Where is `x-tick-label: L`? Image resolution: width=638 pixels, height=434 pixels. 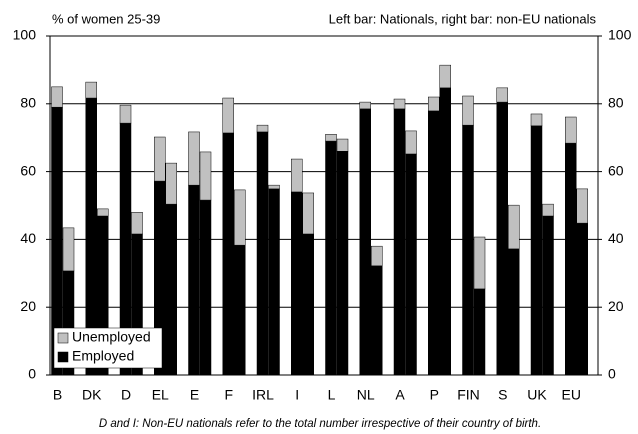
x-tick-label: L is located at coordinates (332, 395).